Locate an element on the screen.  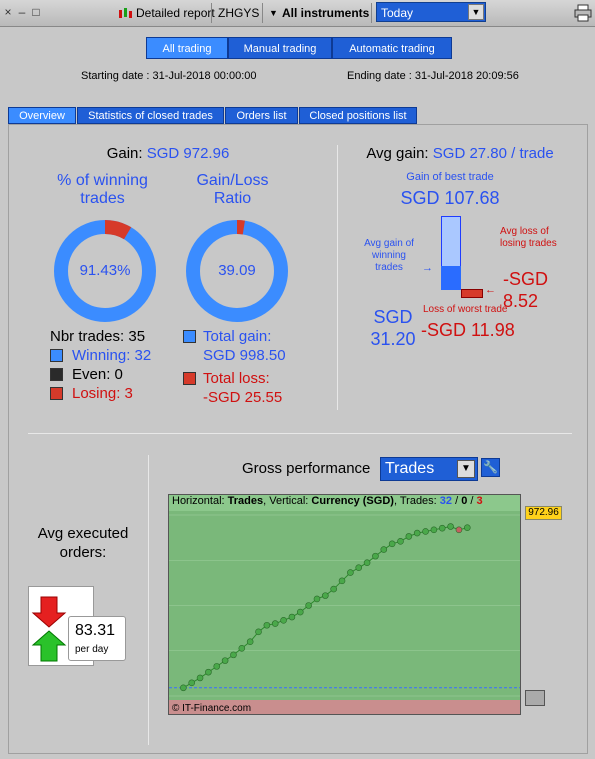
gain-heading: Gain: SGD 972.96 is located at coordinates (168, 153).